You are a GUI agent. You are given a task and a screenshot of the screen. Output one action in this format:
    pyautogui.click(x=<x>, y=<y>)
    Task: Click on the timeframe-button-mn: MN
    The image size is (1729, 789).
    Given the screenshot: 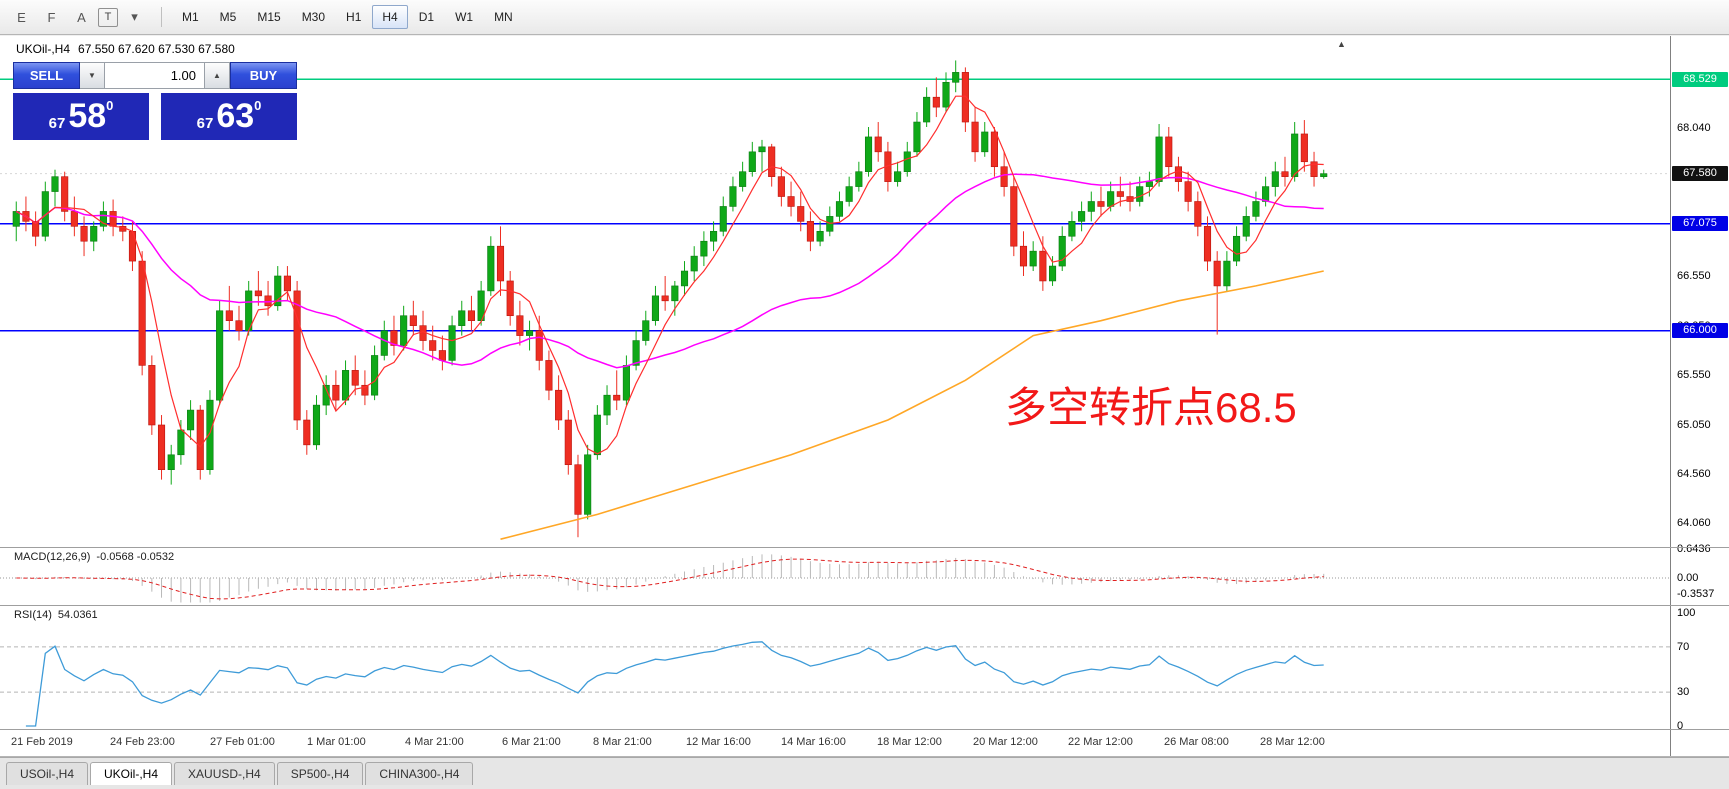 What is the action you would take?
    pyautogui.click(x=503, y=17)
    